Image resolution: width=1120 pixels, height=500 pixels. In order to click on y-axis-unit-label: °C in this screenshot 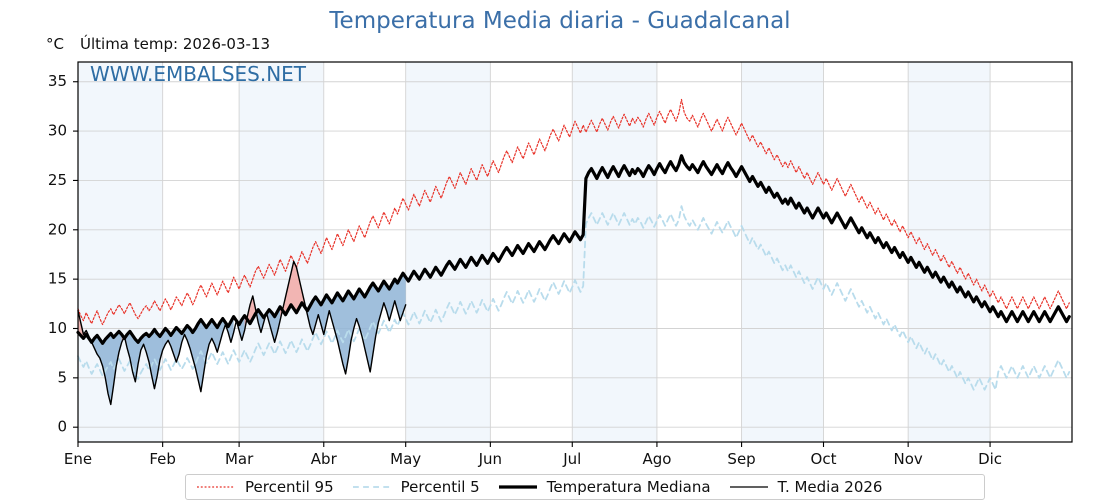, I will do `click(55, 44)`.